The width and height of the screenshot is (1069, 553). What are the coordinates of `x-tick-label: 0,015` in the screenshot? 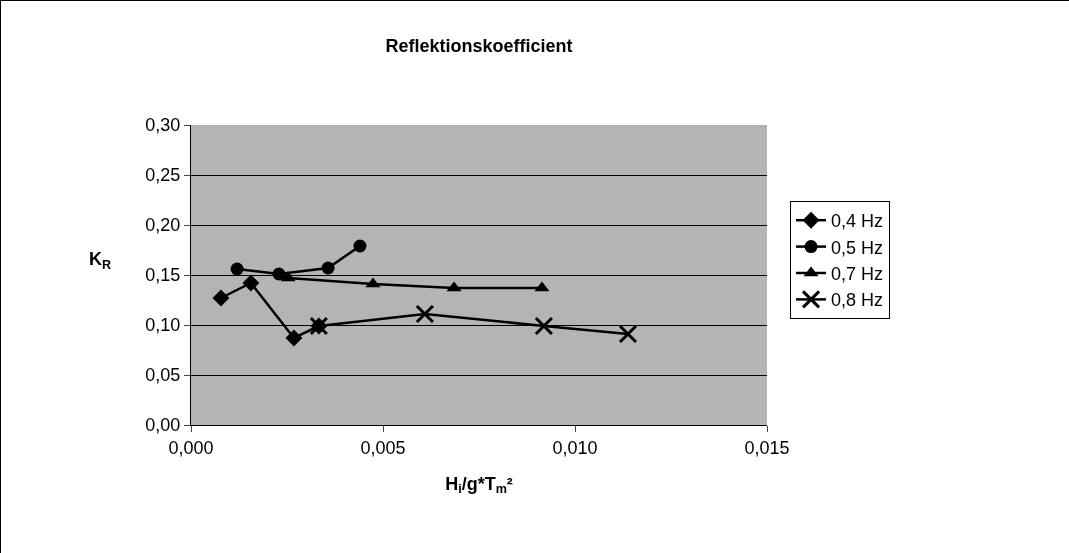 It's located at (767, 447).